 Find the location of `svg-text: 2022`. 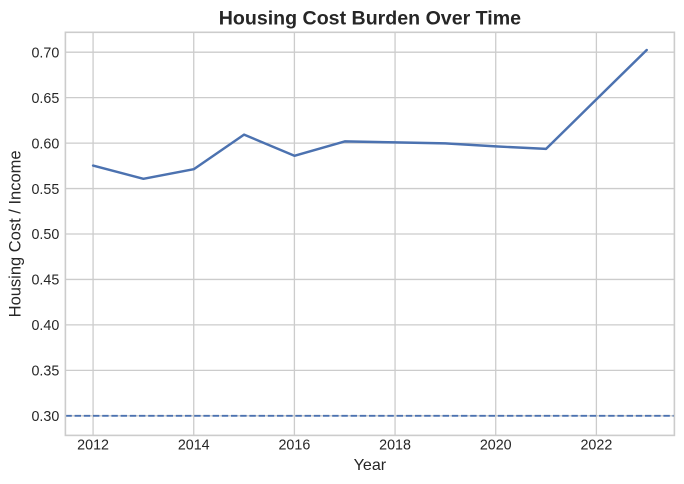

svg-text: 2022 is located at coordinates (596, 446).